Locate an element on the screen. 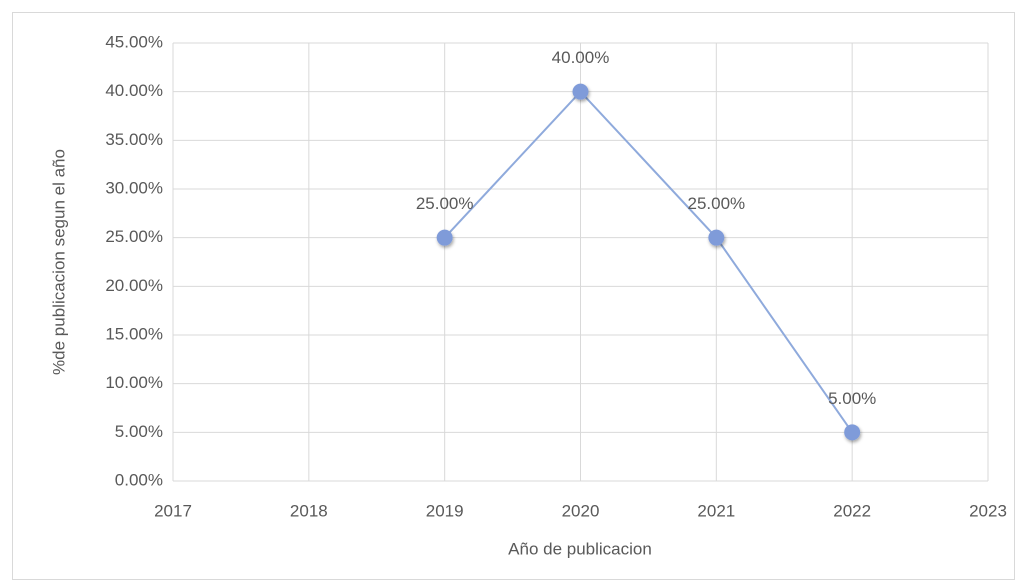 Image resolution: width=1025 pixels, height=588 pixels. y-tick-label: 15.00% is located at coordinates (134, 333).